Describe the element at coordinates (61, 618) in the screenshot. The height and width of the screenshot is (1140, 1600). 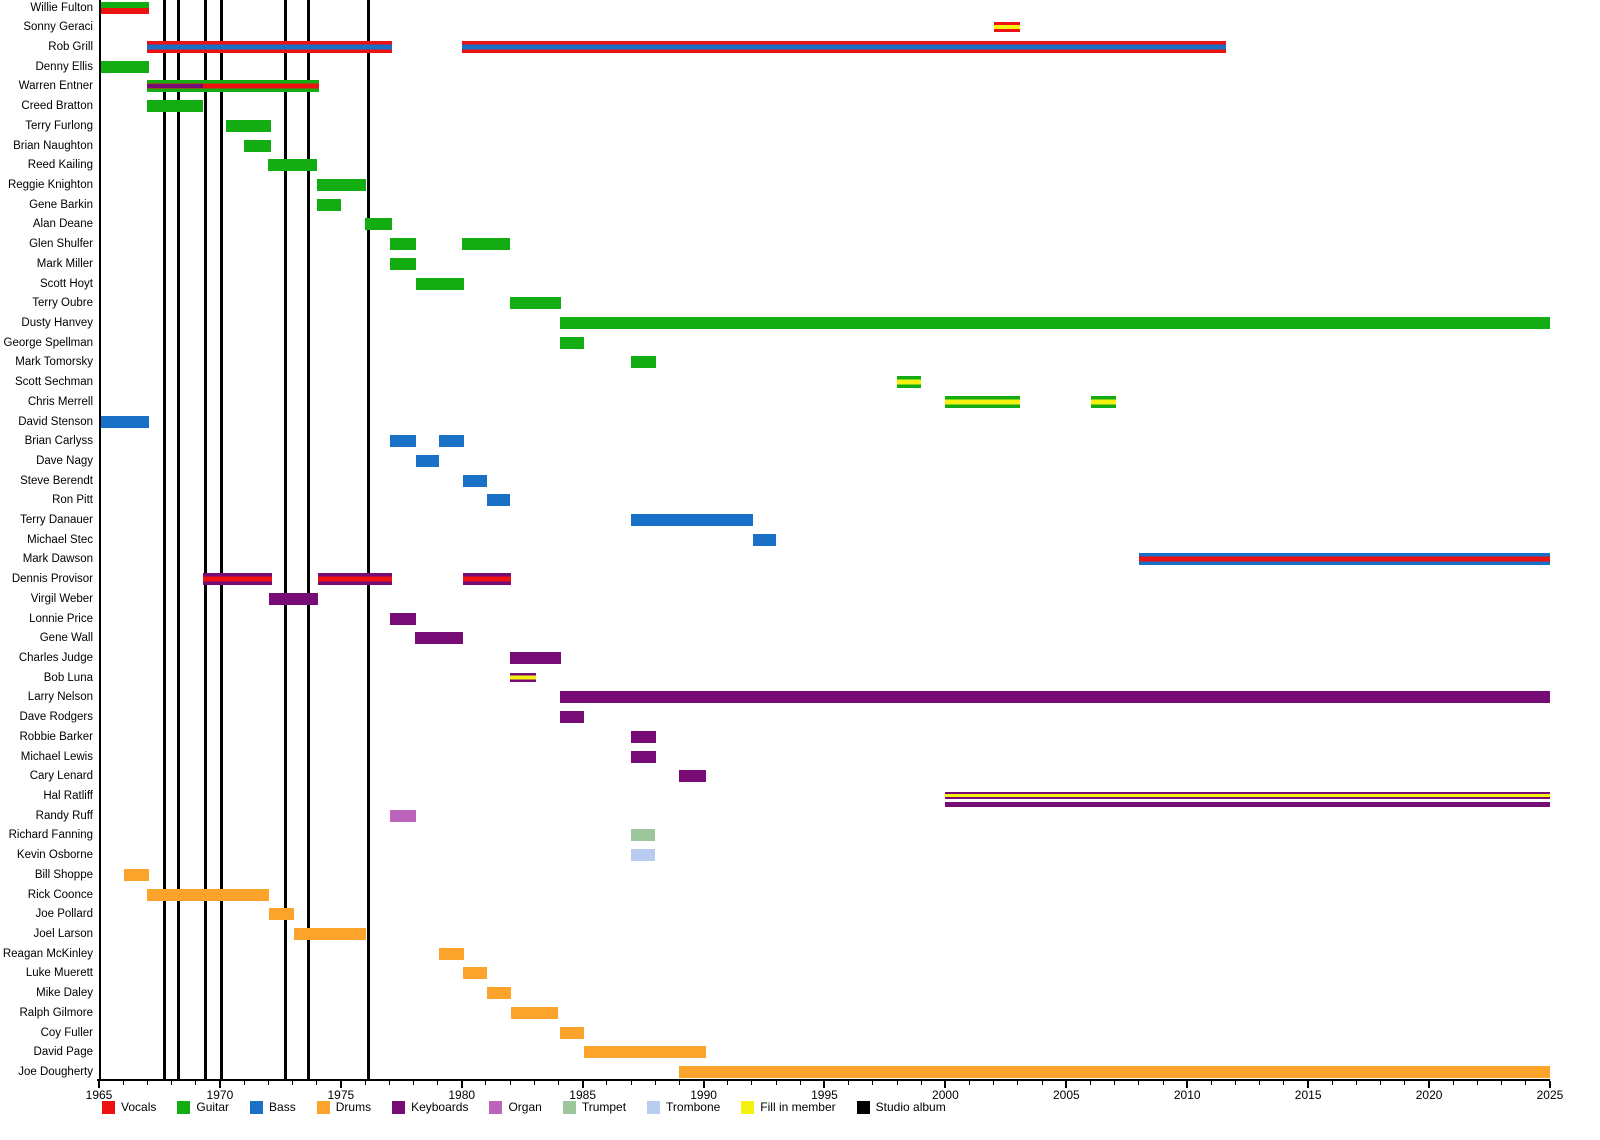
I see `member-name-label: Lonnie Price` at that location.